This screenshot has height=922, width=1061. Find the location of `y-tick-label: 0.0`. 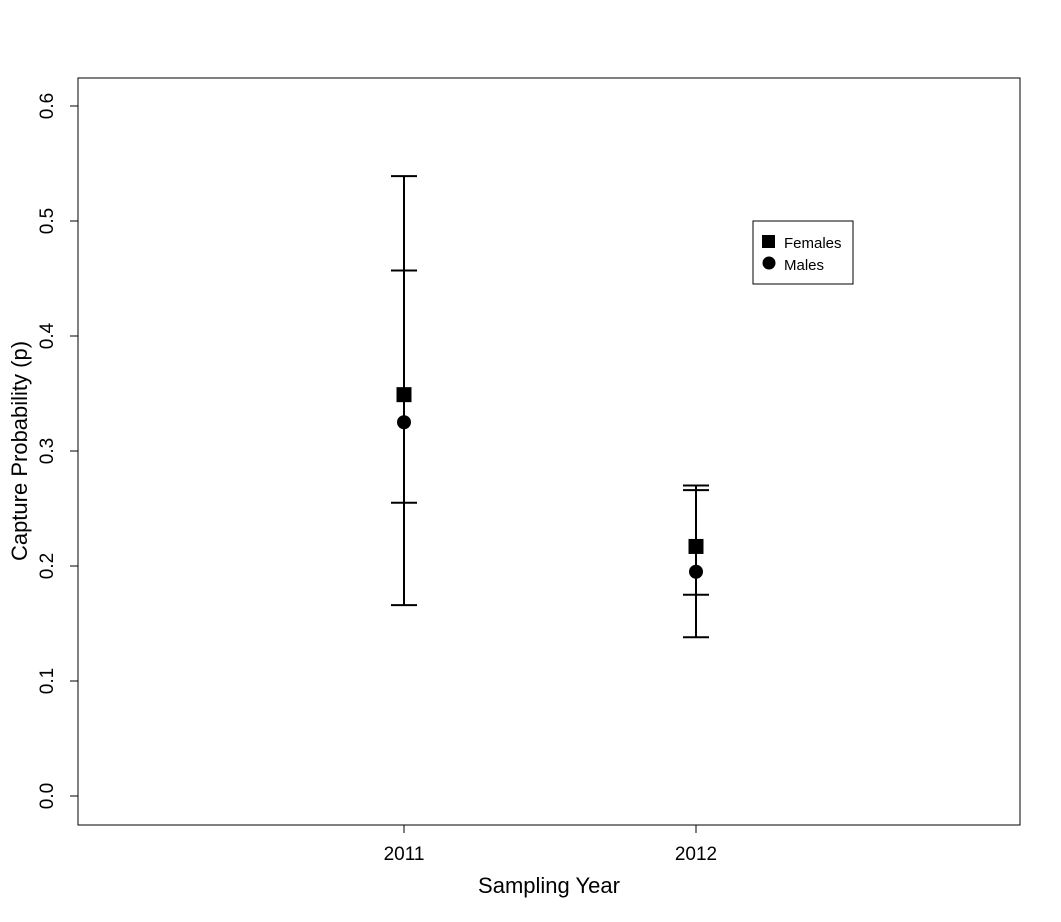

y-tick-label: 0.0 is located at coordinates (47, 796).